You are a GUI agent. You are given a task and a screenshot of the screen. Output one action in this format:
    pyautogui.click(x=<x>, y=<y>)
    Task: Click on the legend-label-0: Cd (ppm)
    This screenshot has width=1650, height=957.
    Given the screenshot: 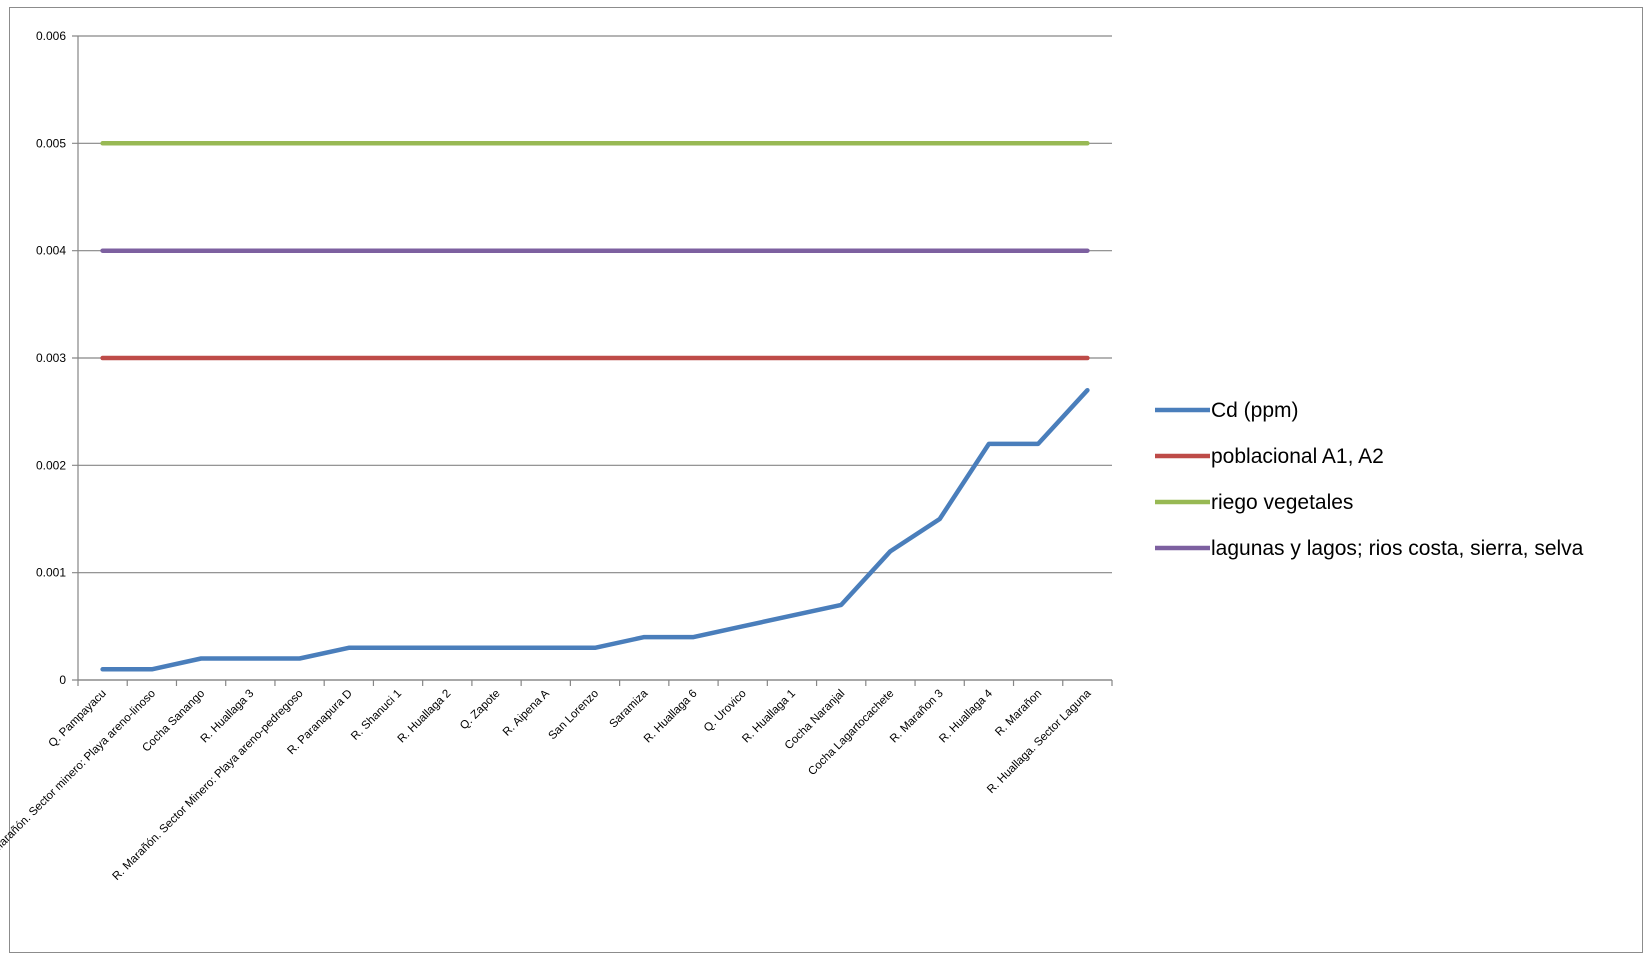 What is the action you would take?
    pyautogui.click(x=1255, y=410)
    